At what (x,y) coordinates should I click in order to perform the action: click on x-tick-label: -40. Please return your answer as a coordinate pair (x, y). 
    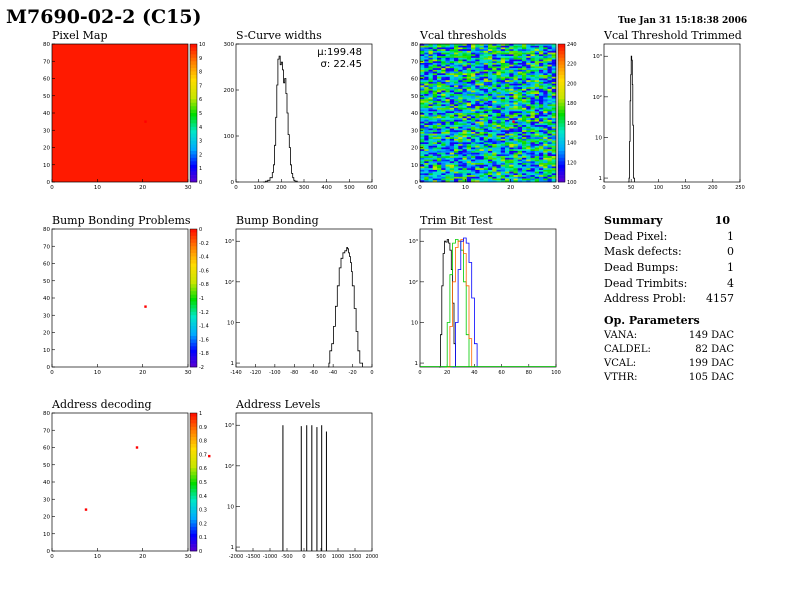
    Looking at the image, I should click on (333, 373).